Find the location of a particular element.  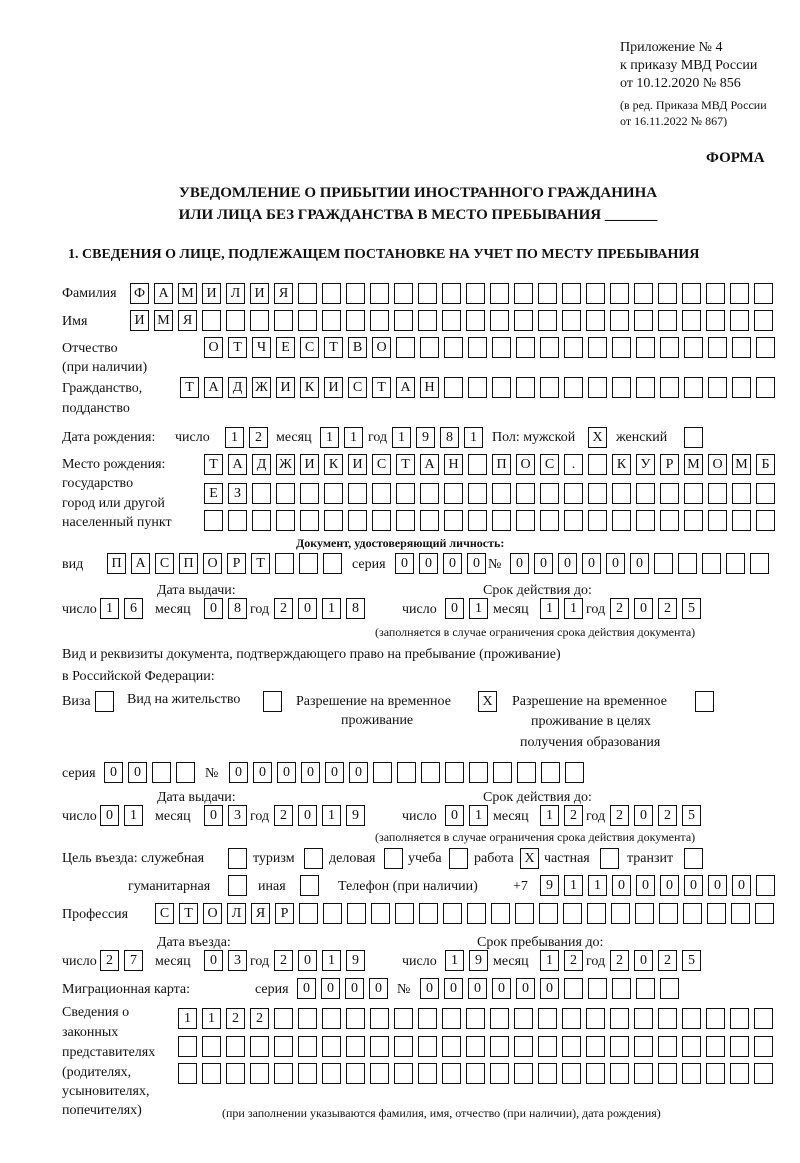

char-cell: 9 is located at coordinates (478, 960).